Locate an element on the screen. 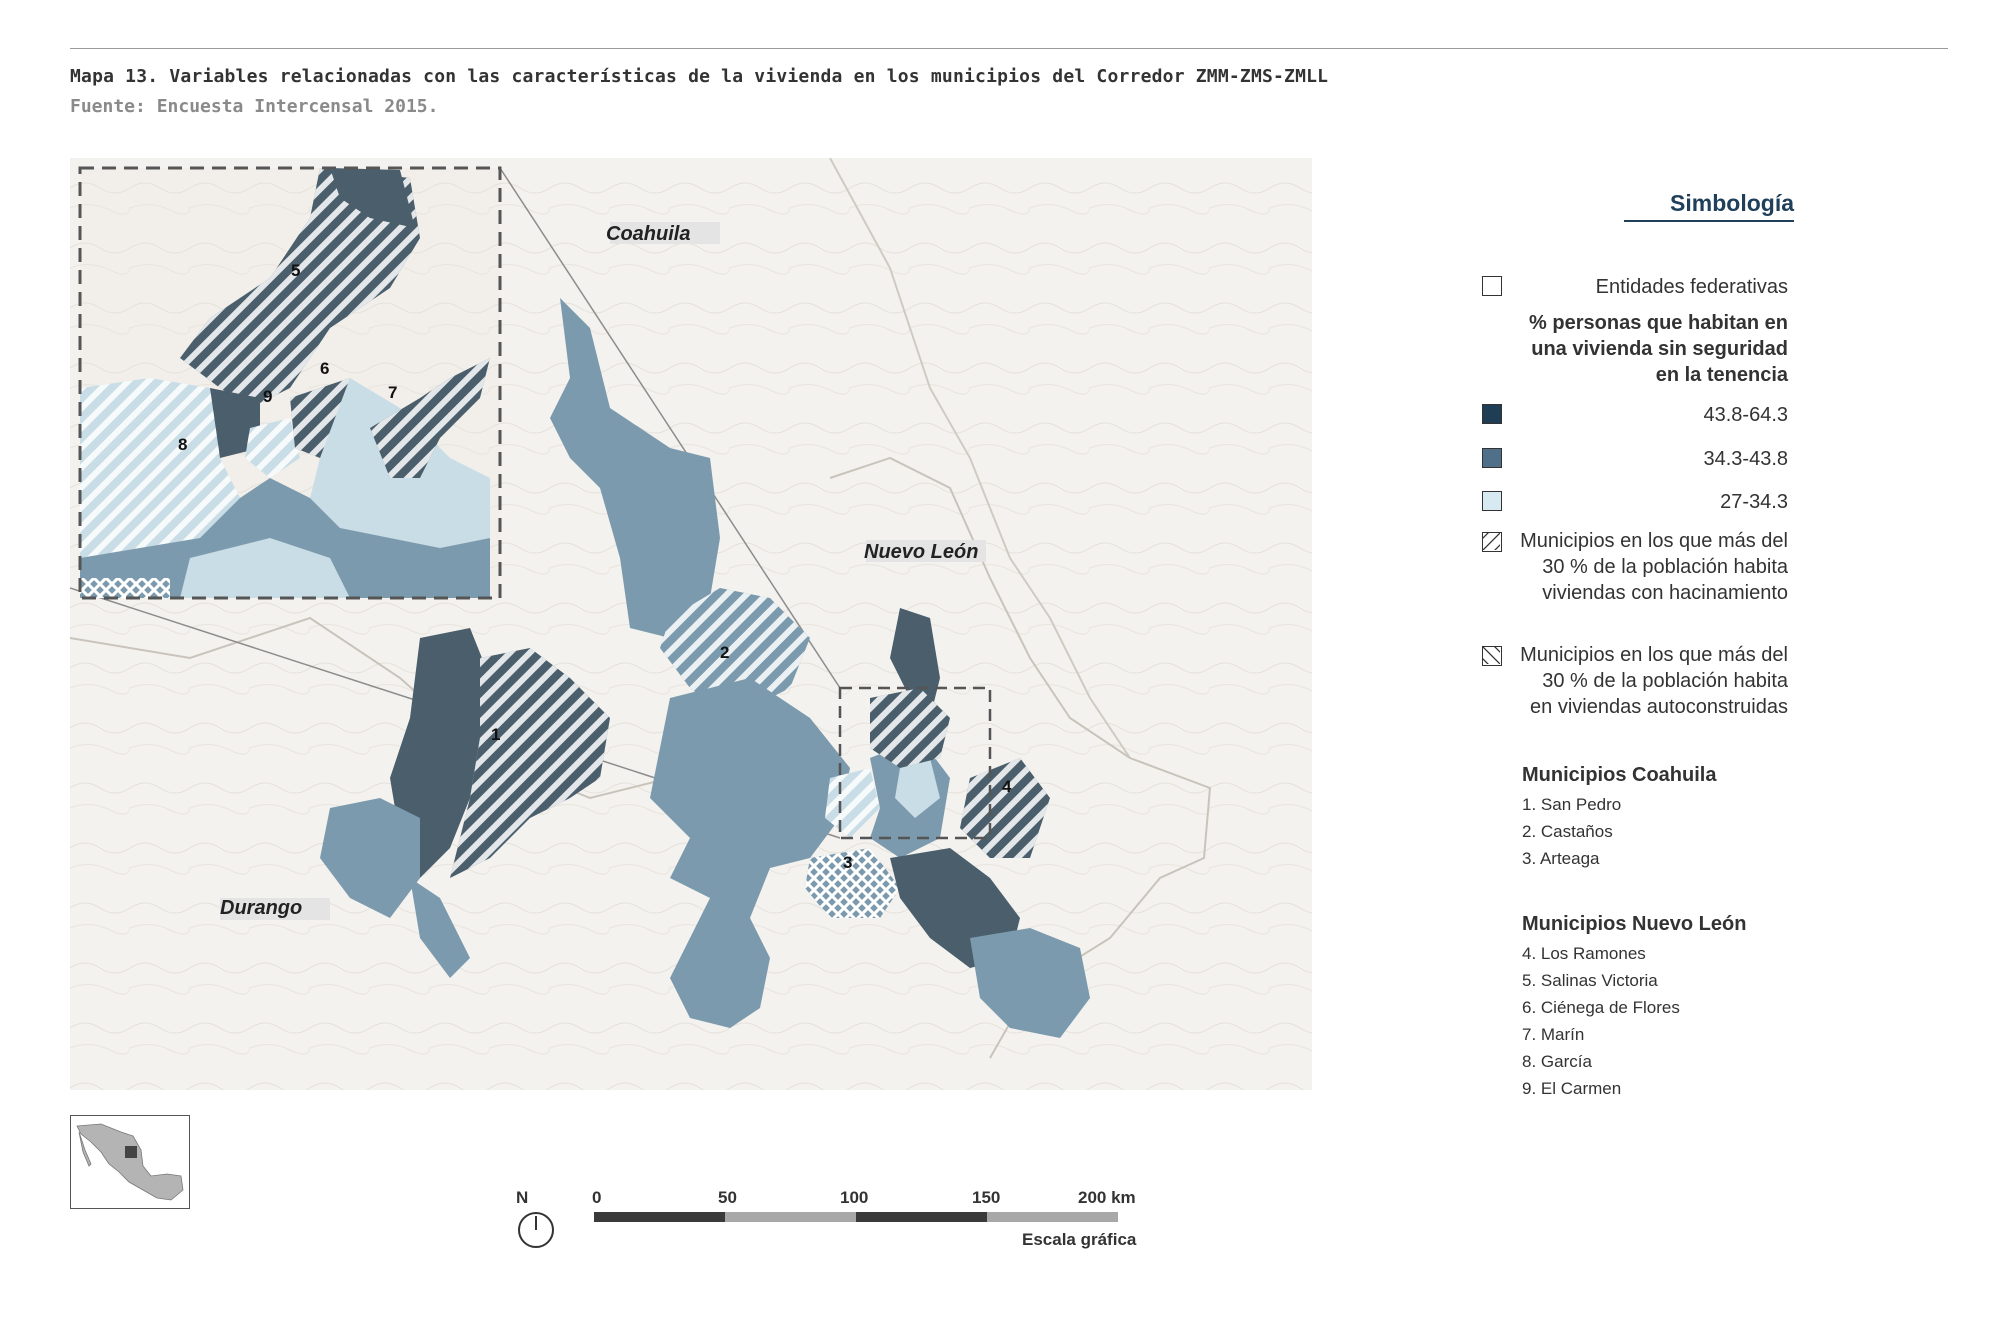 The height and width of the screenshot is (1340, 1992). north-arrow-icon is located at coordinates (536, 1230).